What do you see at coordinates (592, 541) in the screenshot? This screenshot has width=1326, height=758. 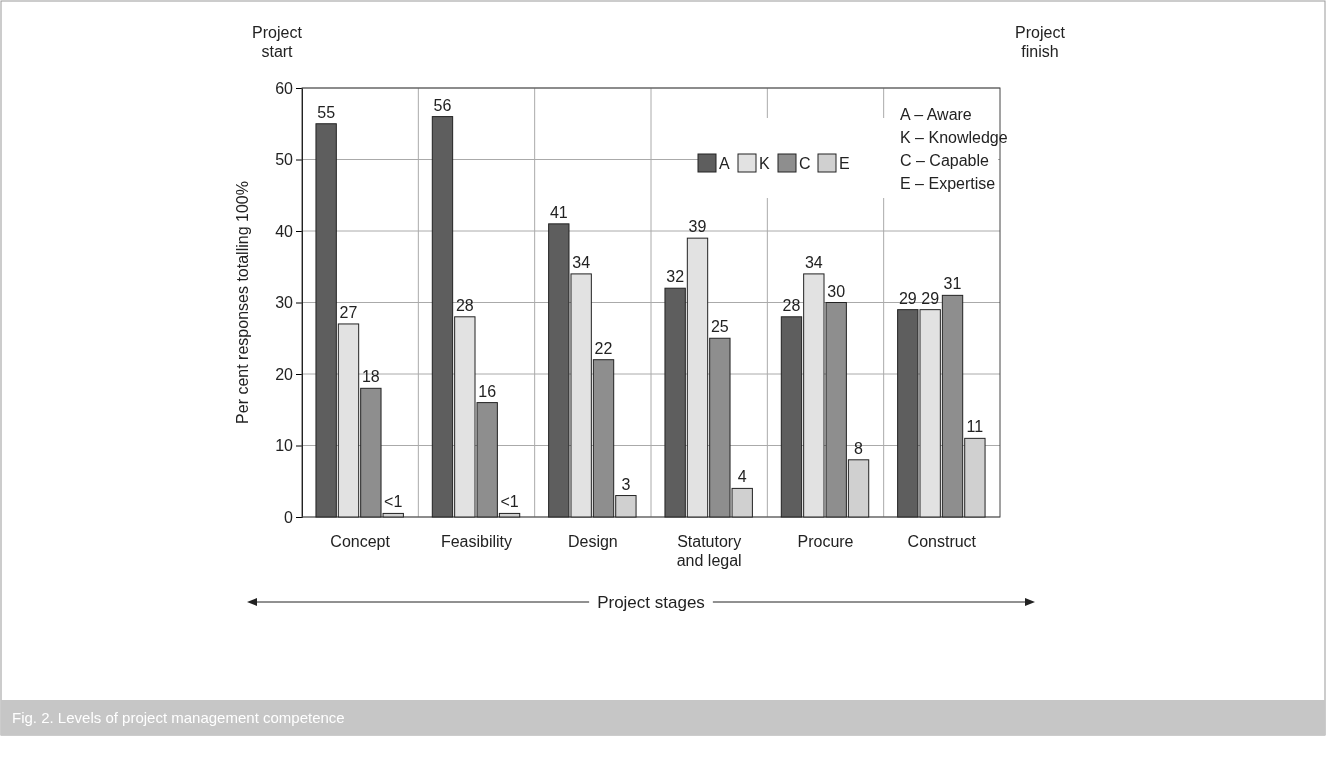 I see `x-tick-label: Design` at bounding box center [592, 541].